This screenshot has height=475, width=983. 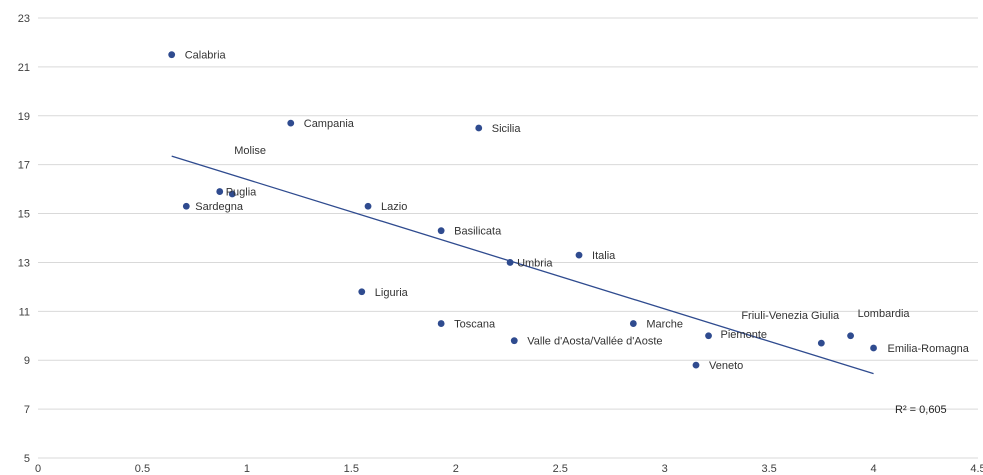 I want to click on point-label-toscana: Toscana, so click(x=475, y=325).